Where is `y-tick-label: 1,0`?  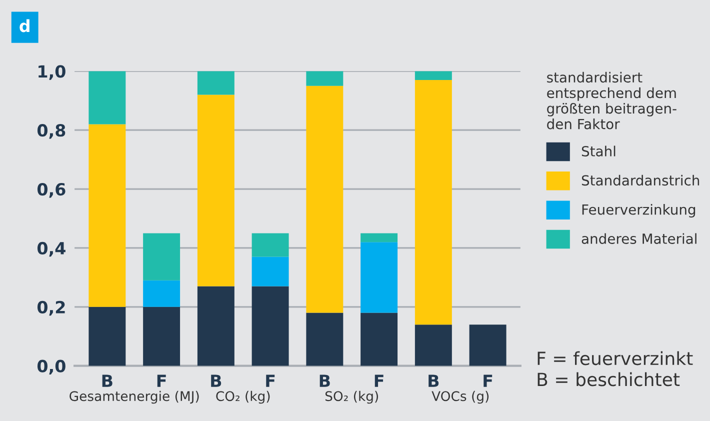 y-tick-label: 1,0 is located at coordinates (52, 72).